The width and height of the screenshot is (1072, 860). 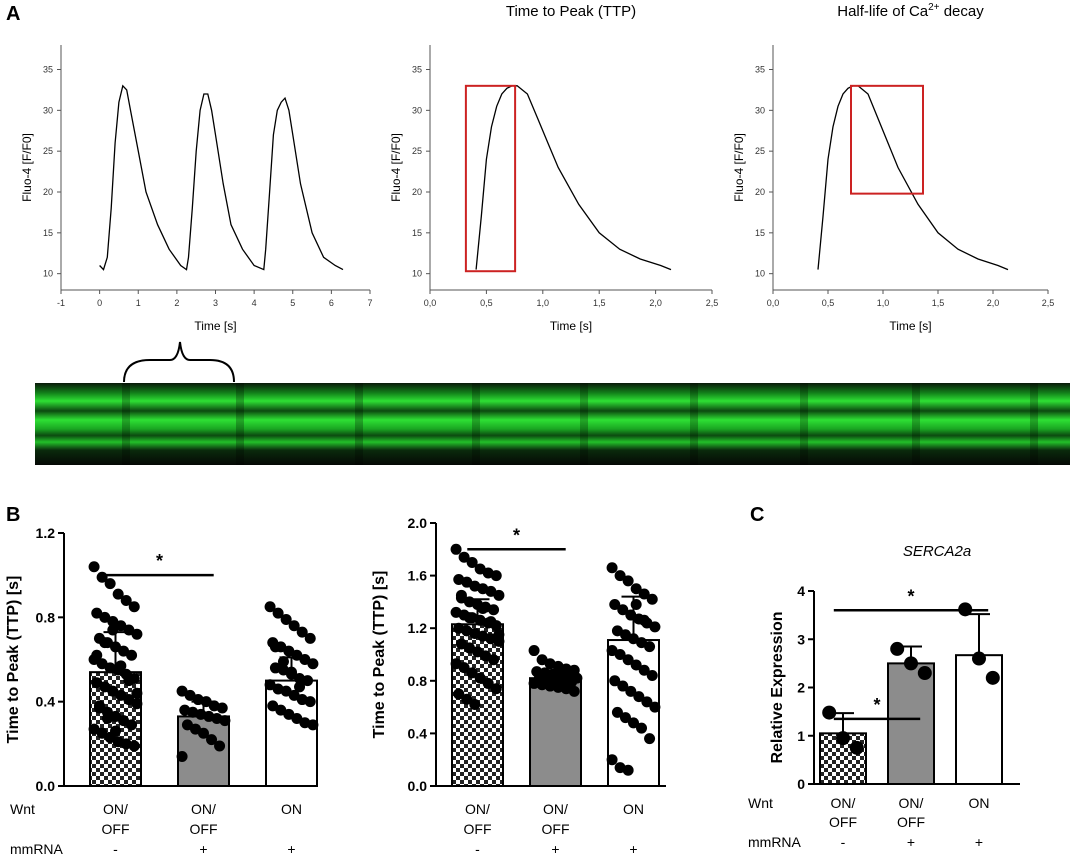 What do you see at coordinates (99, 303) in the screenshot?
I see `x-tick-label: 0` at bounding box center [99, 303].